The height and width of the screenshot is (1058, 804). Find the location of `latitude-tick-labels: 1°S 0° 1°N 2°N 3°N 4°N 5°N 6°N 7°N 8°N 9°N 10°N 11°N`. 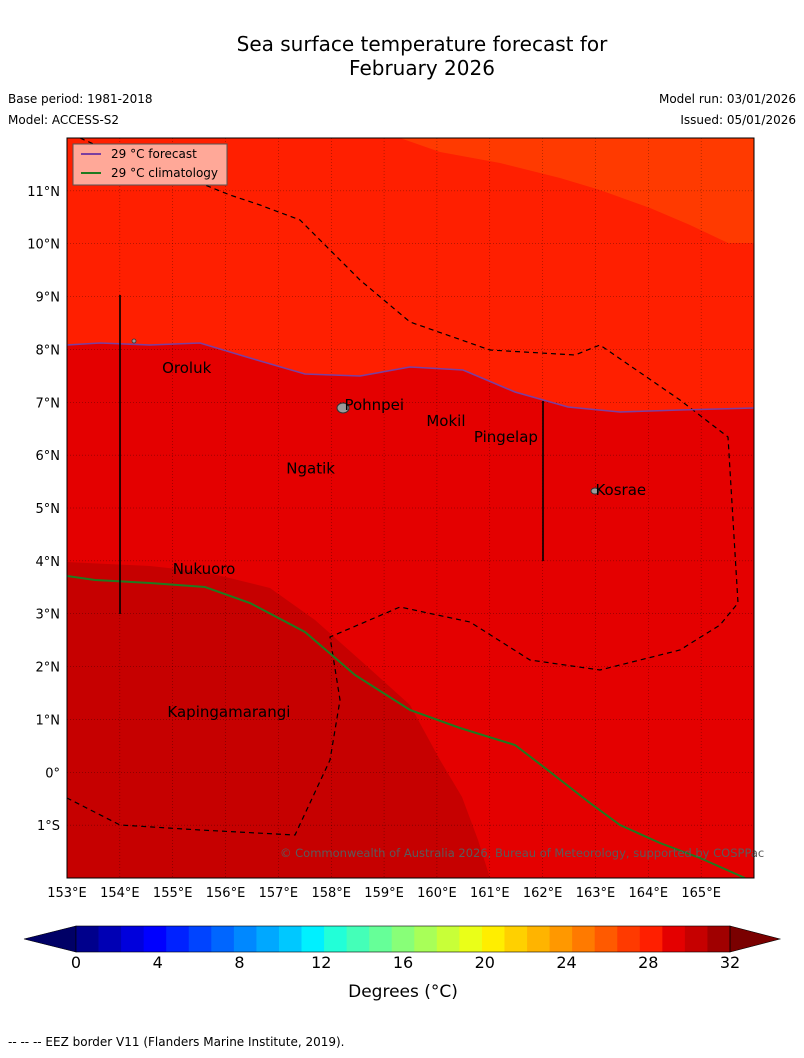

latitude-tick-labels: 1°S 0° 1°N 2°N 3°N 4°N 5°N 6°N 7°N 8°N 9°N 10°N 11°N is located at coordinates (43, 509).